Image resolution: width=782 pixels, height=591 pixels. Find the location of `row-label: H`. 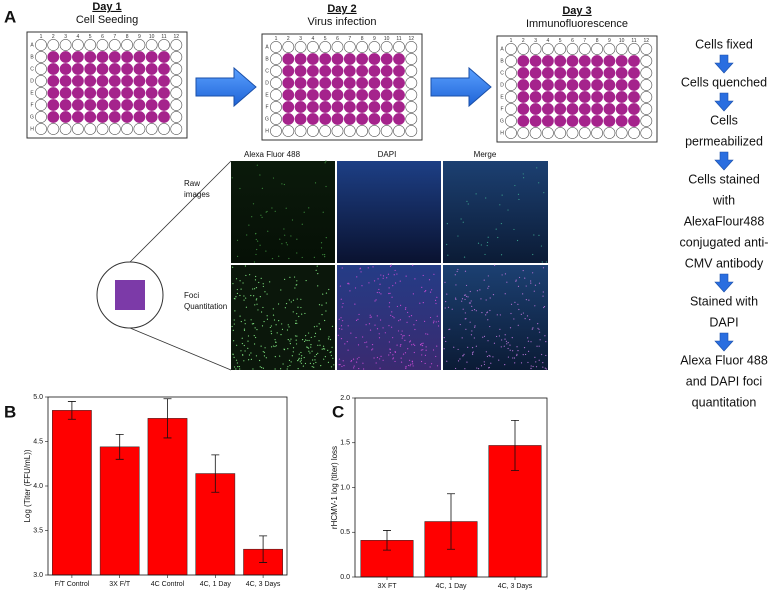

row-label: H is located at coordinates (267, 131).